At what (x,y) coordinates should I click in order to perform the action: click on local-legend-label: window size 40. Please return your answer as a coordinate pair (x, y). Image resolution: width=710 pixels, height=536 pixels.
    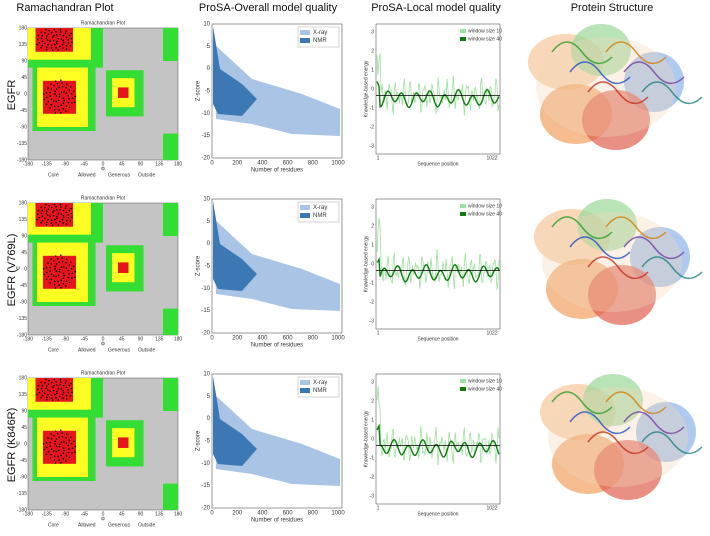
    Looking at the image, I should click on (485, 39).